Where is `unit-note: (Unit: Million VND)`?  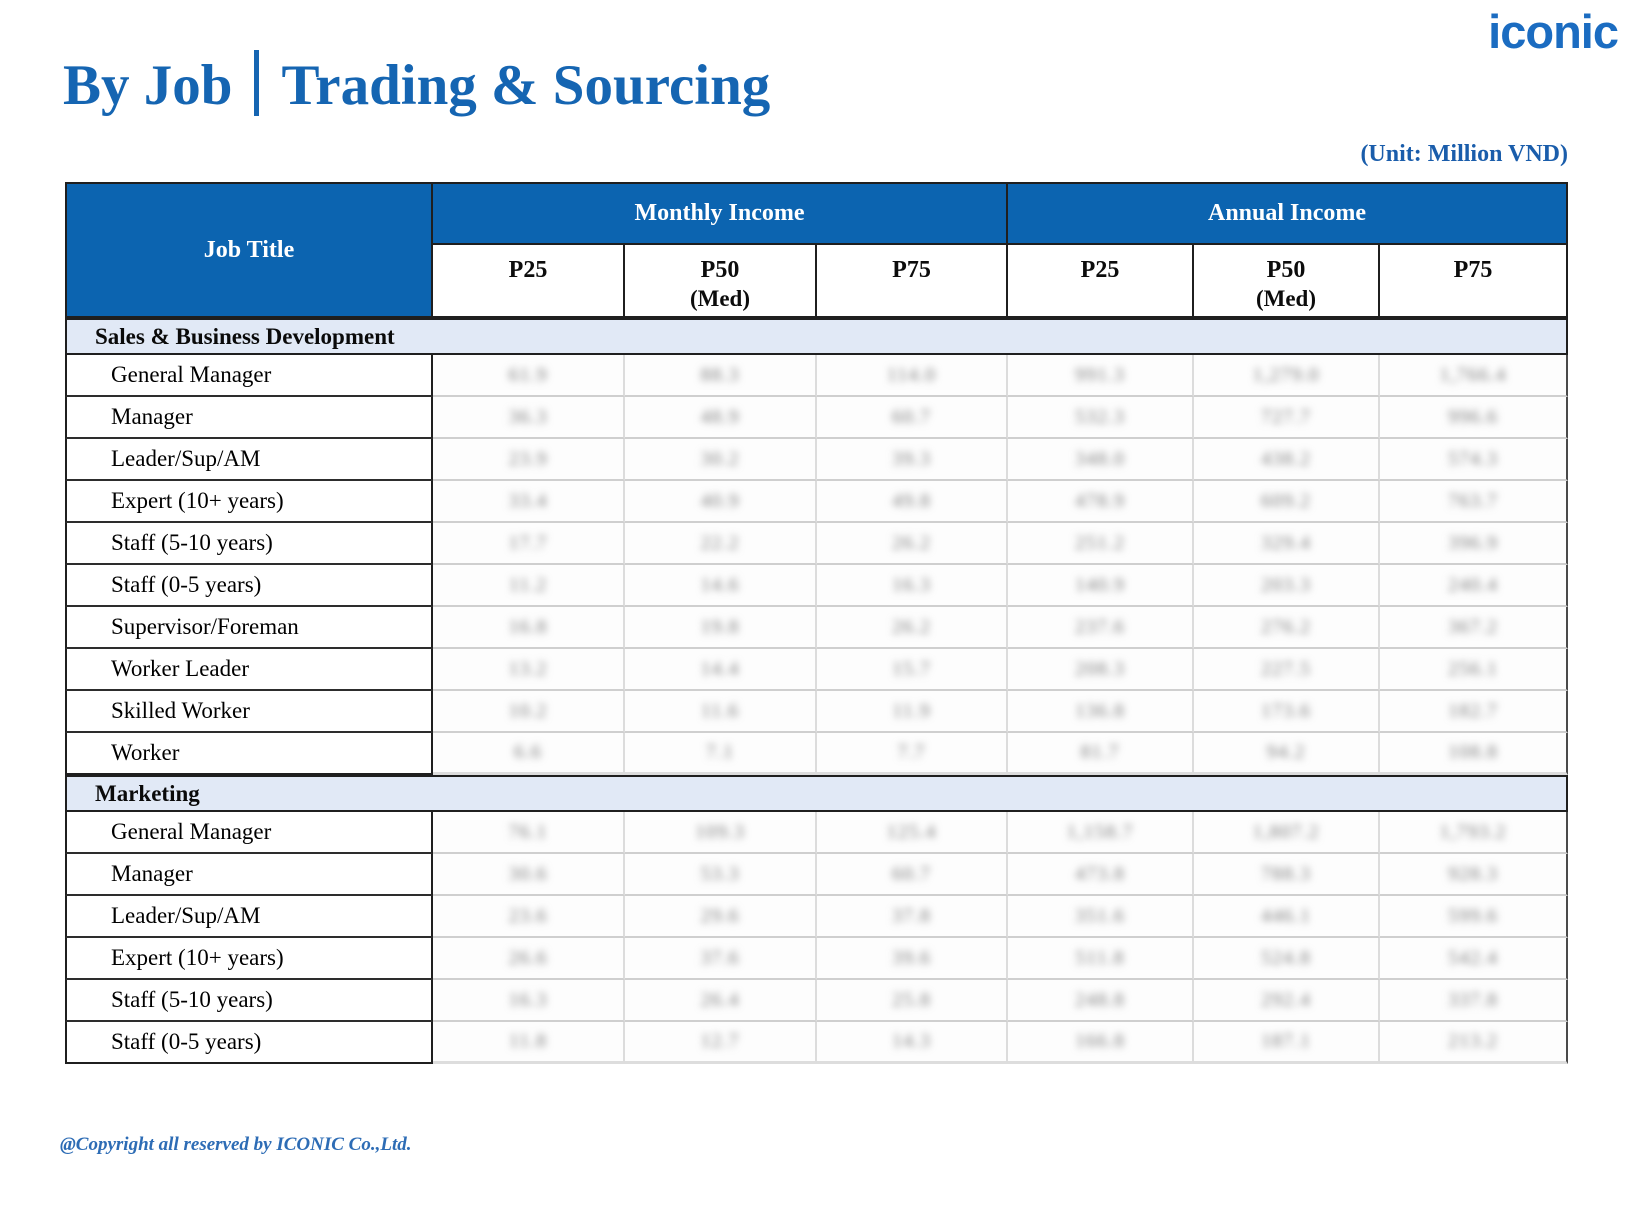
unit-note: (Unit: Million VND) is located at coordinates (1464, 154).